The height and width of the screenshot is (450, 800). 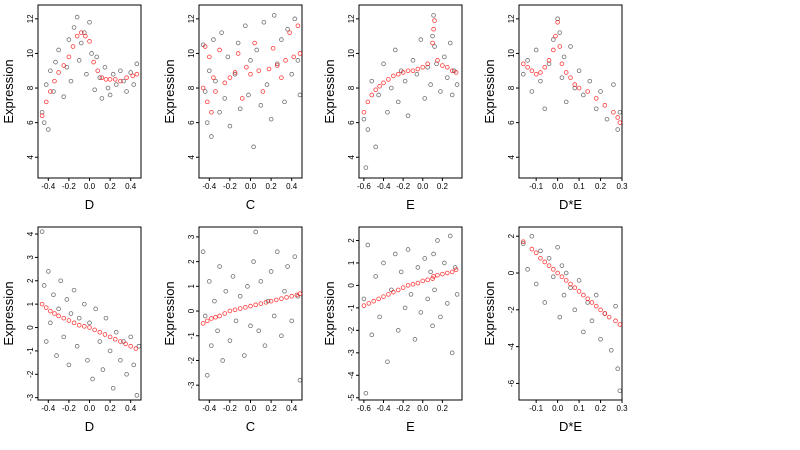 I want to click on x-axis-label: D*E, so click(x=570, y=426).